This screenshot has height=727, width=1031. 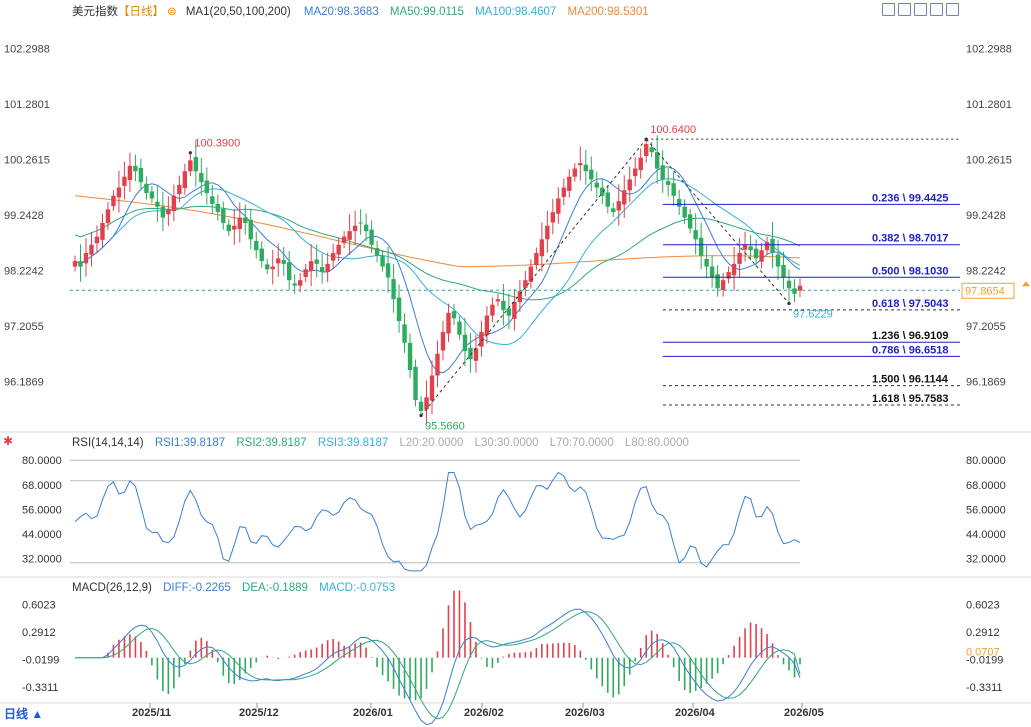 I want to click on zoom-out-icon, so click(x=920, y=9).